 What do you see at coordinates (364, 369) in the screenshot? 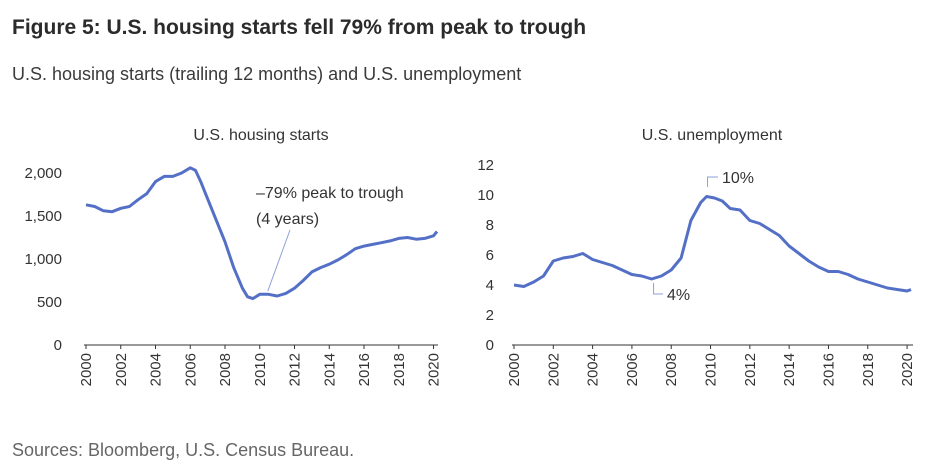
I see `housing-x-tick-label: 2016` at bounding box center [364, 369].